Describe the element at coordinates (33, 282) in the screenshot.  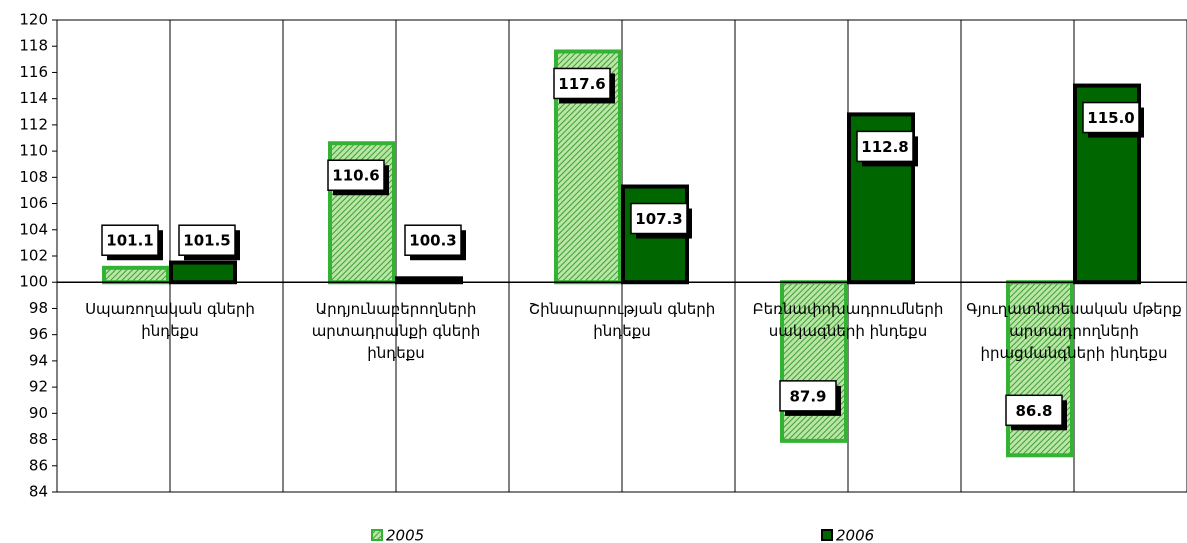
I see `y-tick-label: 100` at that location.